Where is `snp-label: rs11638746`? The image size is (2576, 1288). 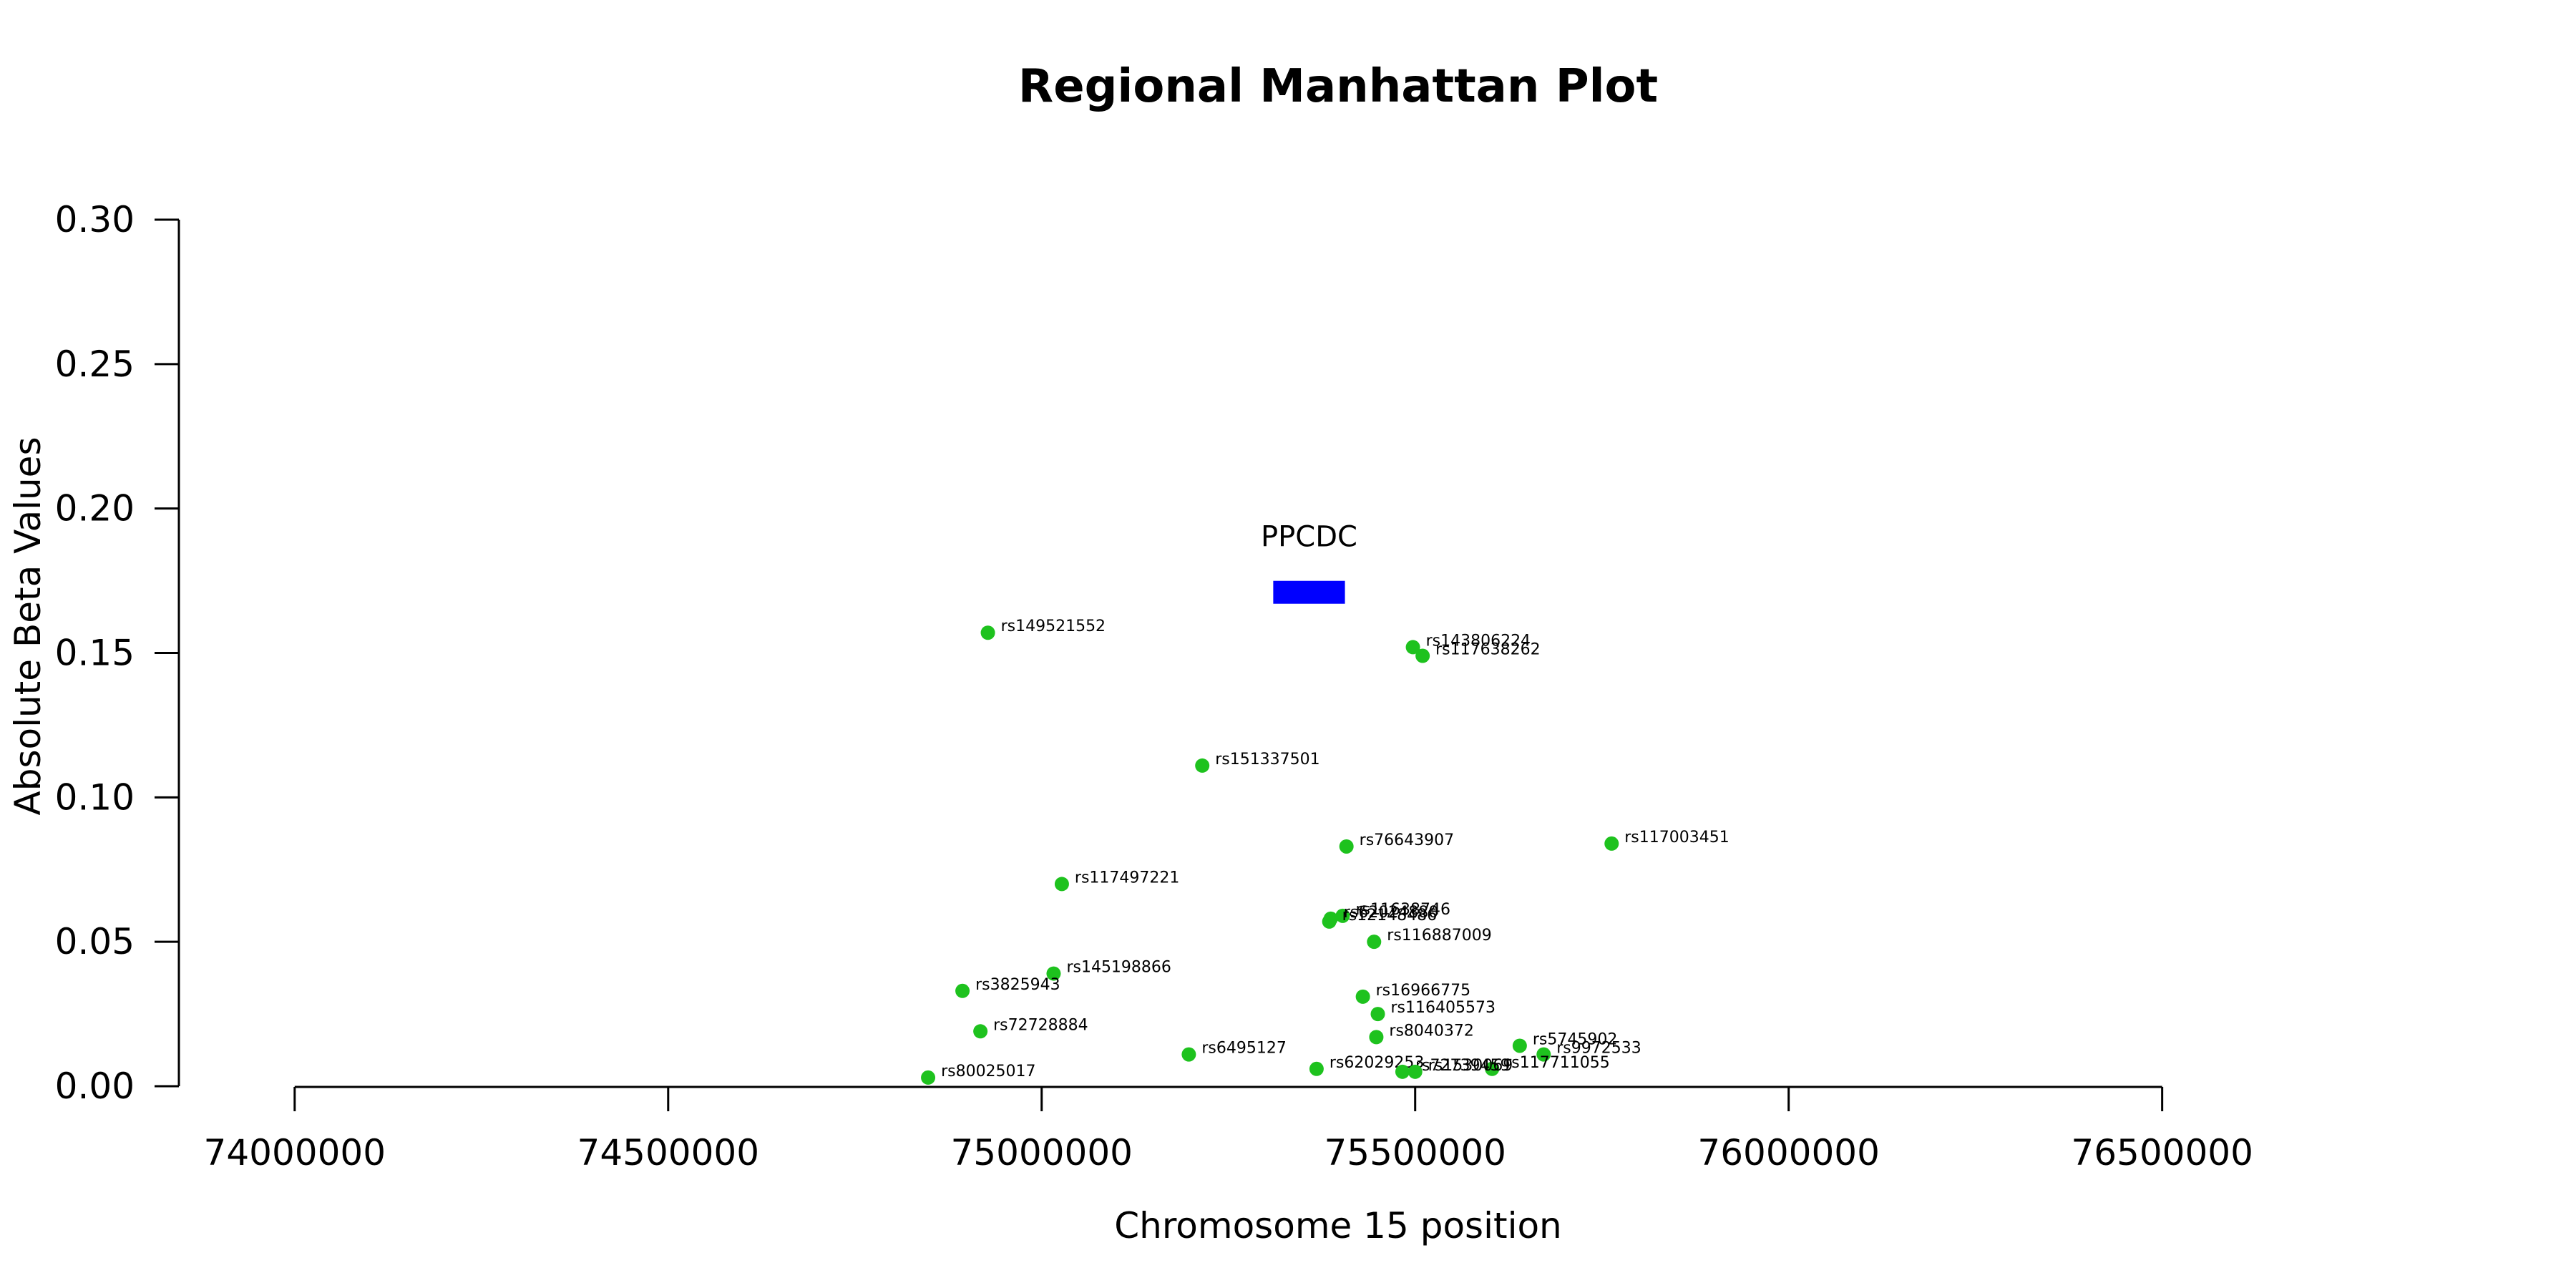 snp-label: rs11638746 is located at coordinates (1402, 910).